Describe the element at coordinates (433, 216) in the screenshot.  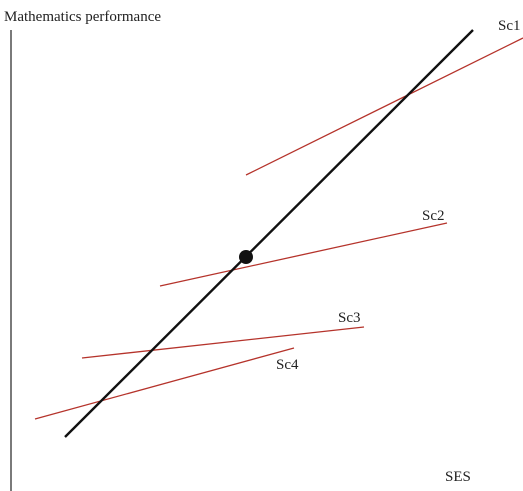
I see `school-label-sc2: Sc2` at that location.